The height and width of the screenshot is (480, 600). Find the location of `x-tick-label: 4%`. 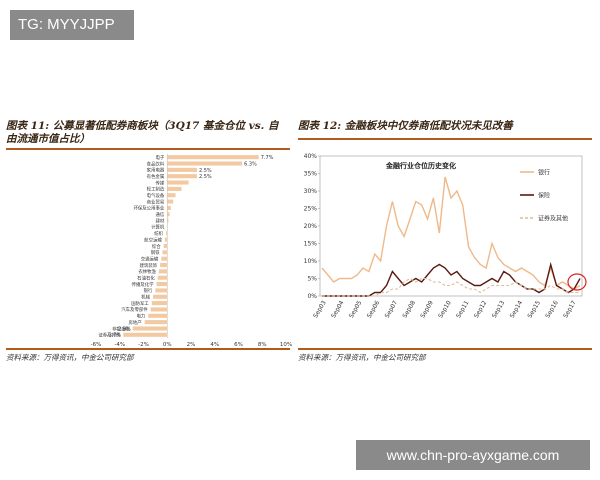

x-tick-label: 4% is located at coordinates (214, 345).